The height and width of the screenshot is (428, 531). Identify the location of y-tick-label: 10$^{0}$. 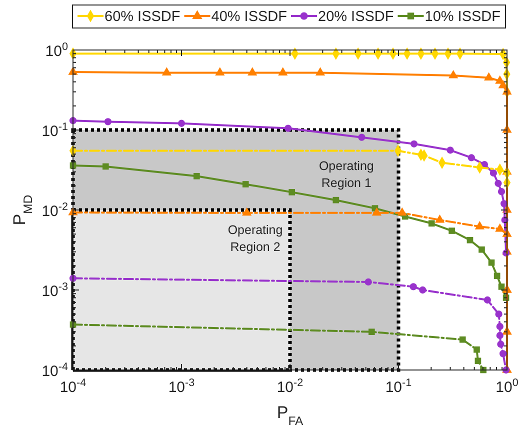
(56, 50).